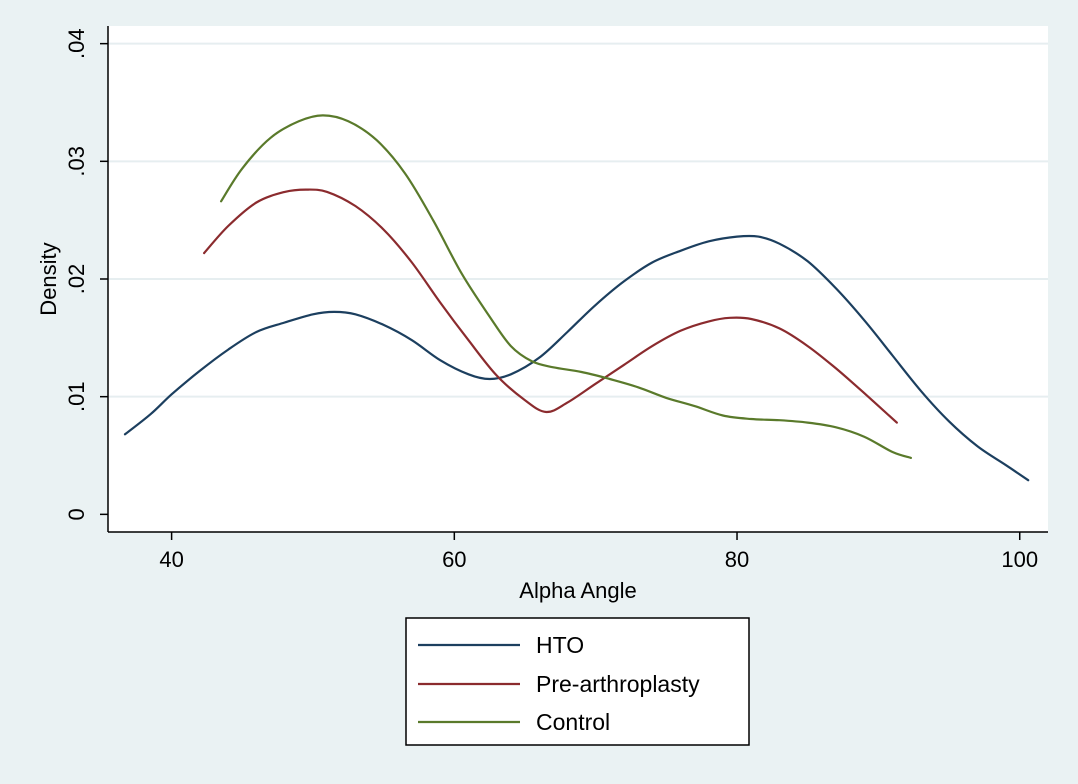 This screenshot has height=784, width=1078. What do you see at coordinates (171, 559) in the screenshot?
I see `x-tick-label-0: 40` at bounding box center [171, 559].